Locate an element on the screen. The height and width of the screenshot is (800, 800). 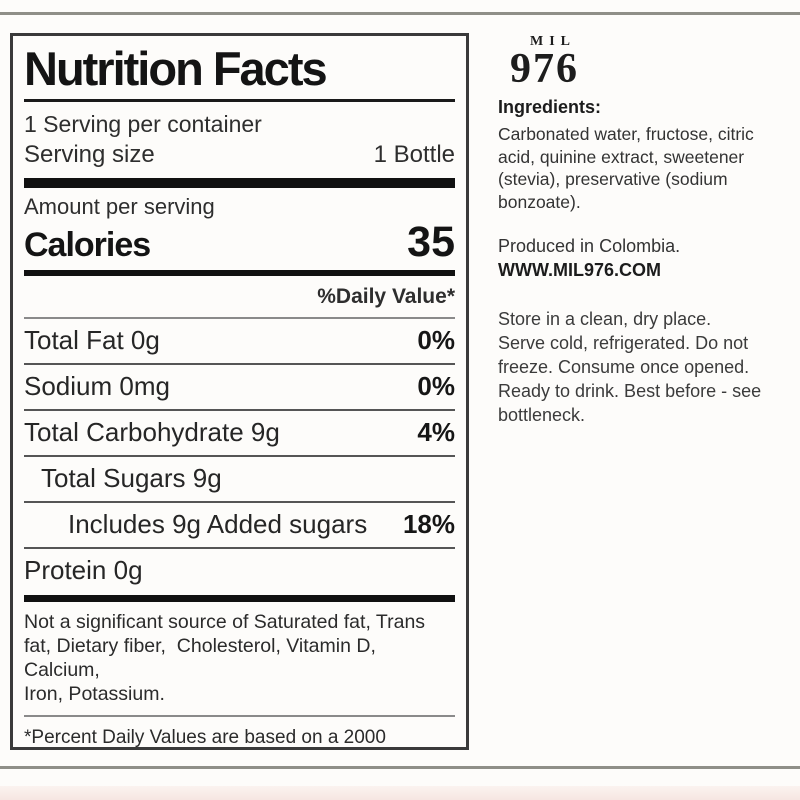
brand-logo: MIL 976 is located at coordinates (544, 62).